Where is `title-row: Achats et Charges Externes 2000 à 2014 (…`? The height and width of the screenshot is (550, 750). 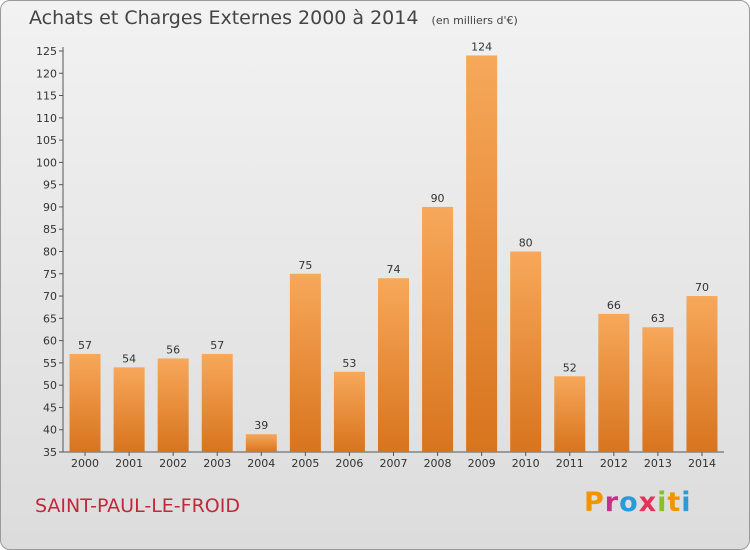
title-row: Achats et Charges Externes 2000 à 2014 (… is located at coordinates (273, 18).